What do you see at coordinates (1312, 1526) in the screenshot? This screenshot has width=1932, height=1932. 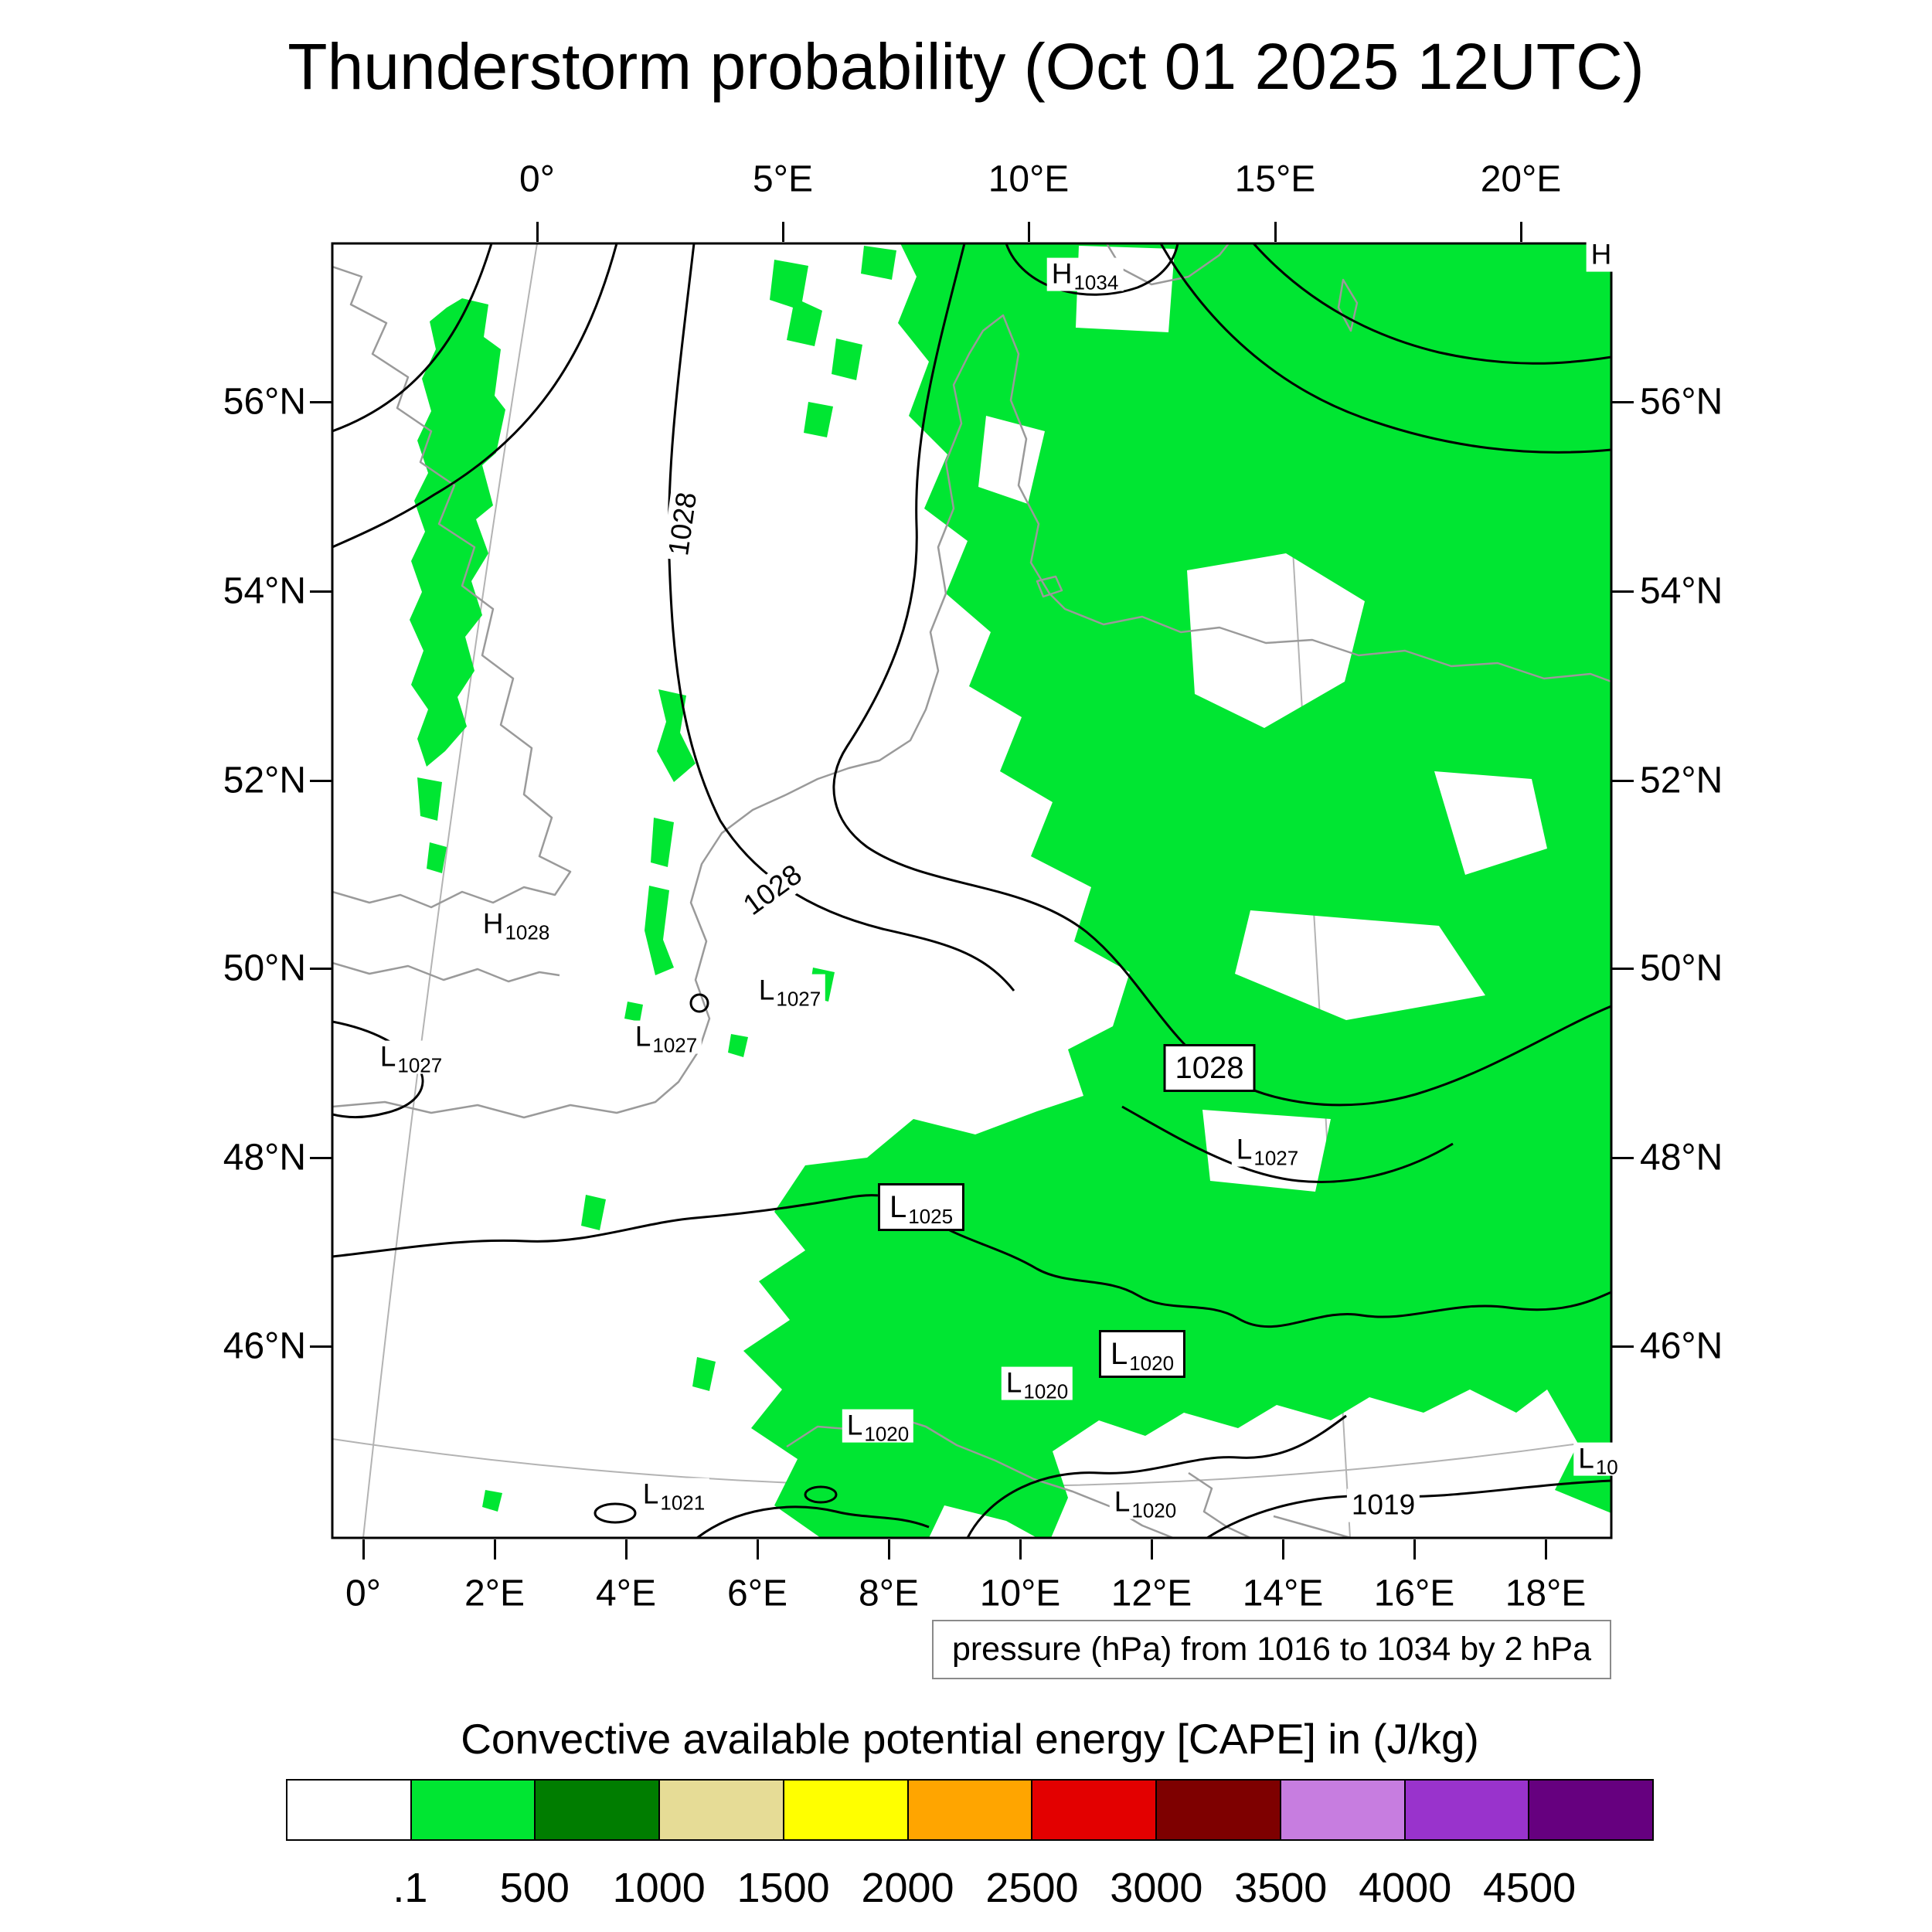 I see `coastline-dalmatia` at bounding box center [1312, 1526].